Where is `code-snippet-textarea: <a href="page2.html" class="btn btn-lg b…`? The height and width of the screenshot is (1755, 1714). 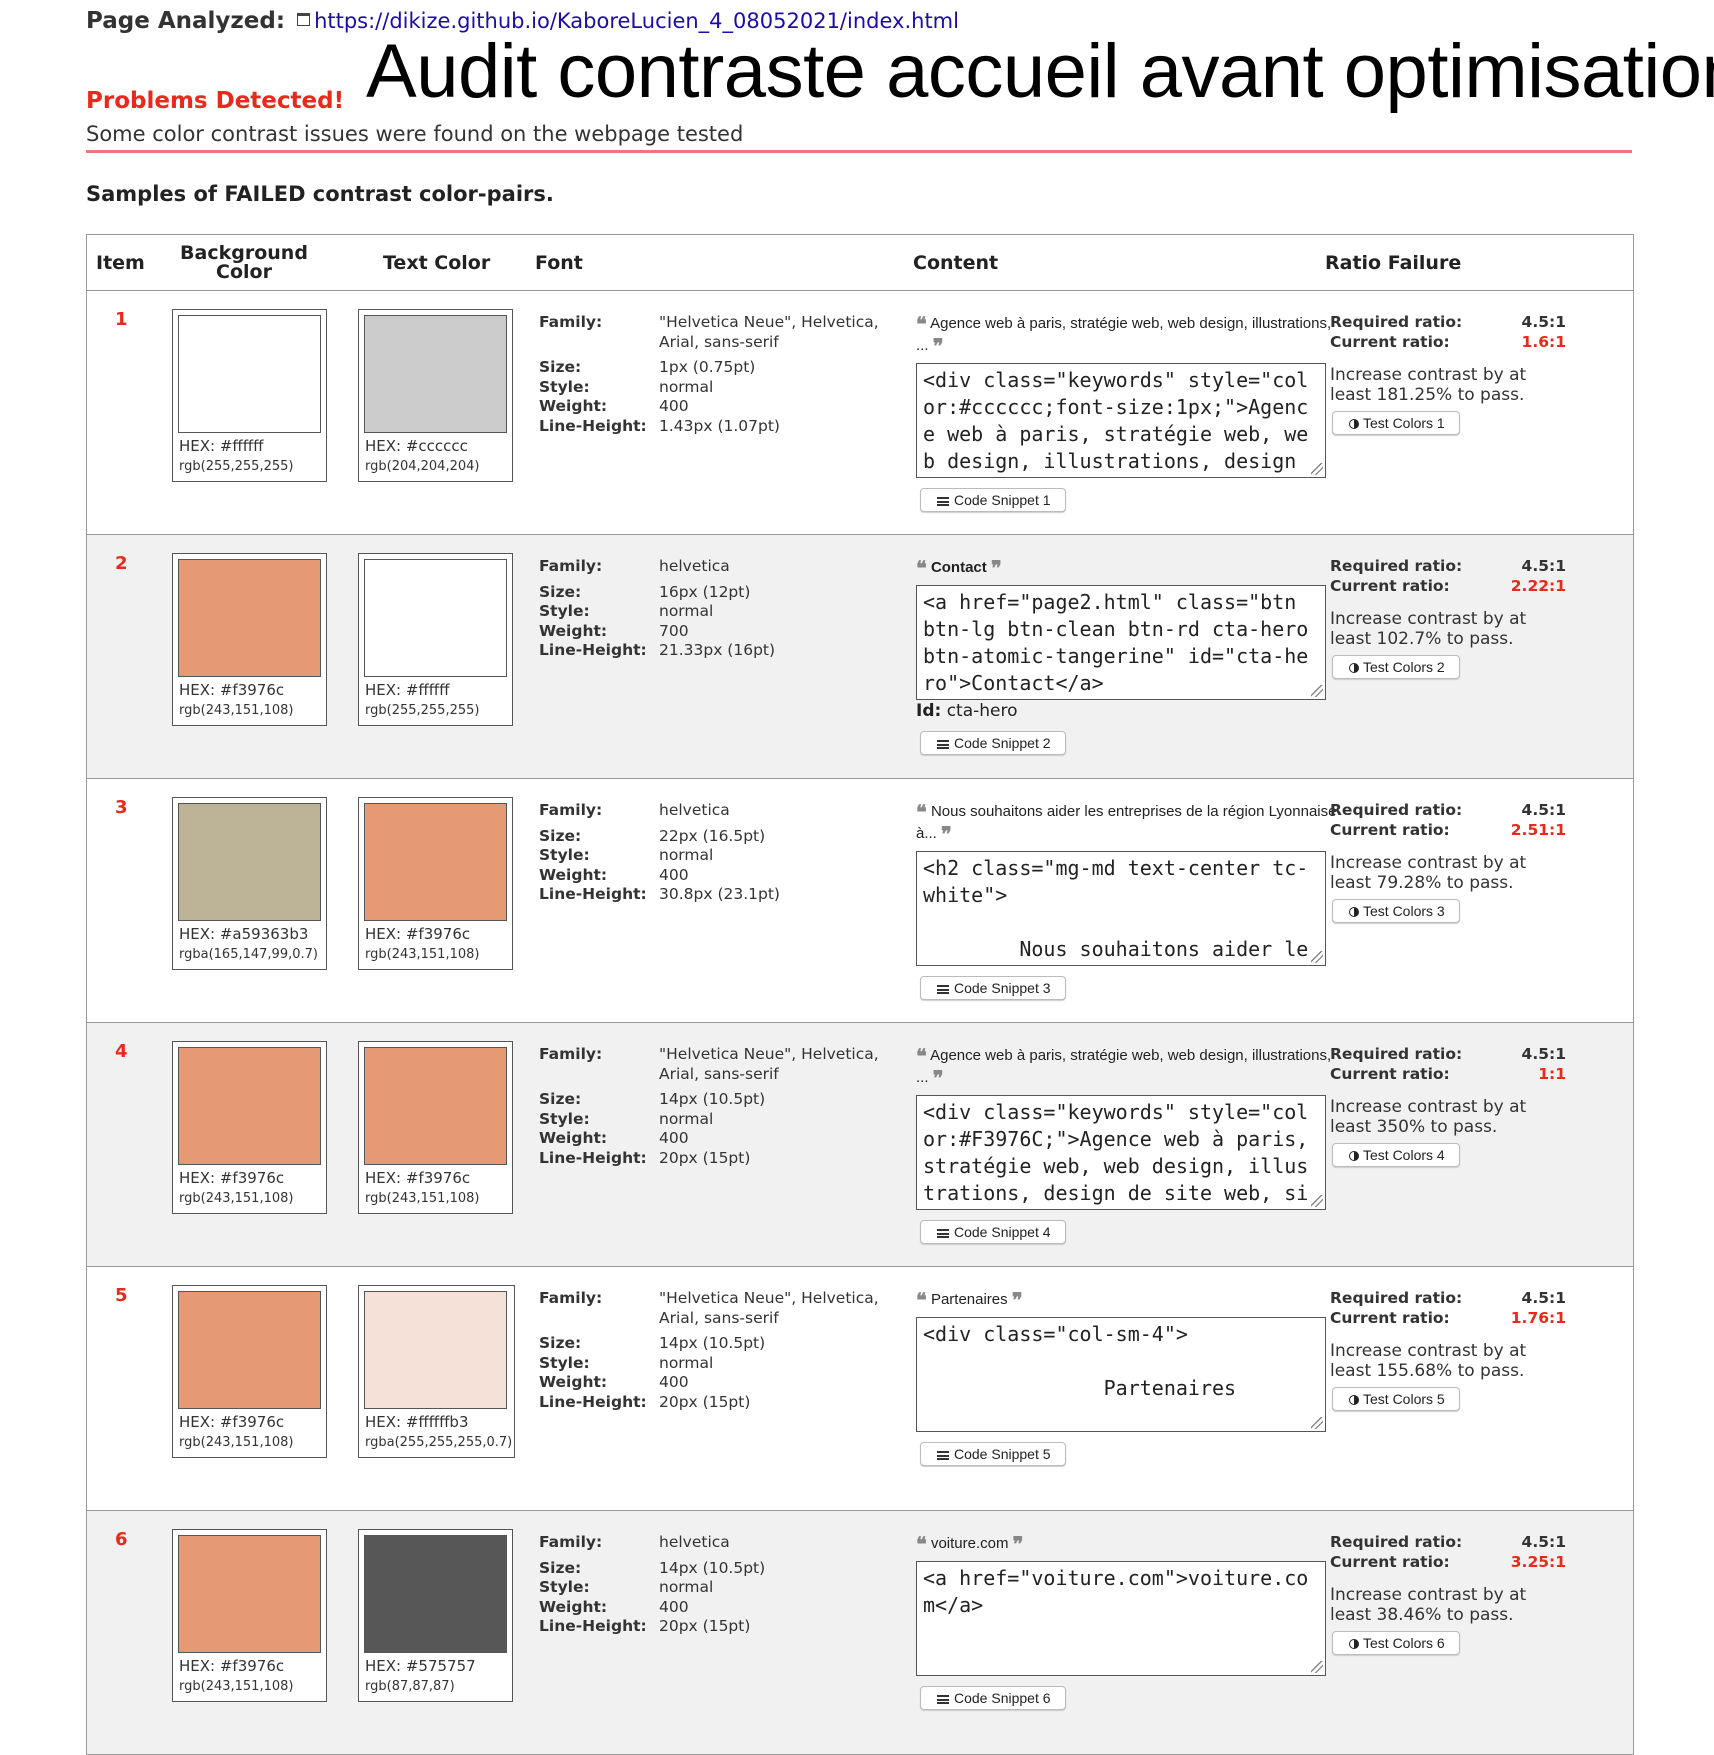 code-snippet-textarea: <a href="page2.html" class="btn btn-lg b… is located at coordinates (1121, 642).